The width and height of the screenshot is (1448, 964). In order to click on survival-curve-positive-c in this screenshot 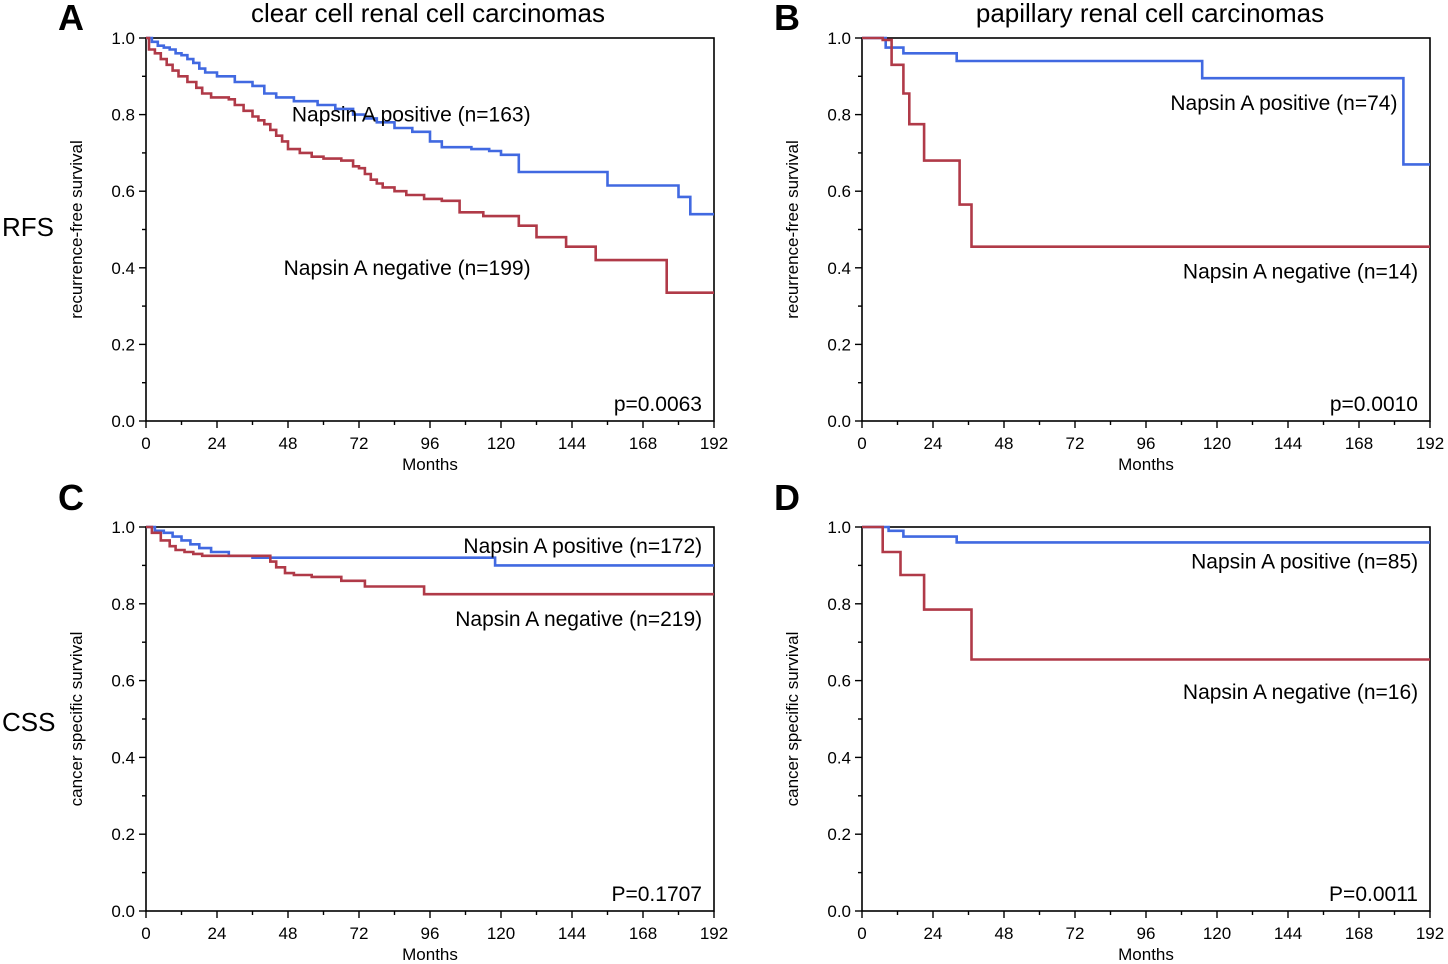, I will do `click(430, 546)`.